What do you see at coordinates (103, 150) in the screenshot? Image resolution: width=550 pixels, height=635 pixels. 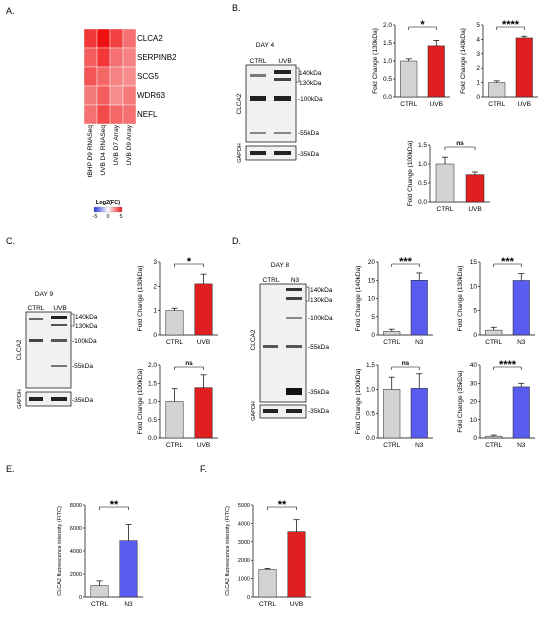 I see `heatmap-col-label: UVB D4 RNASeq` at bounding box center [103, 150].